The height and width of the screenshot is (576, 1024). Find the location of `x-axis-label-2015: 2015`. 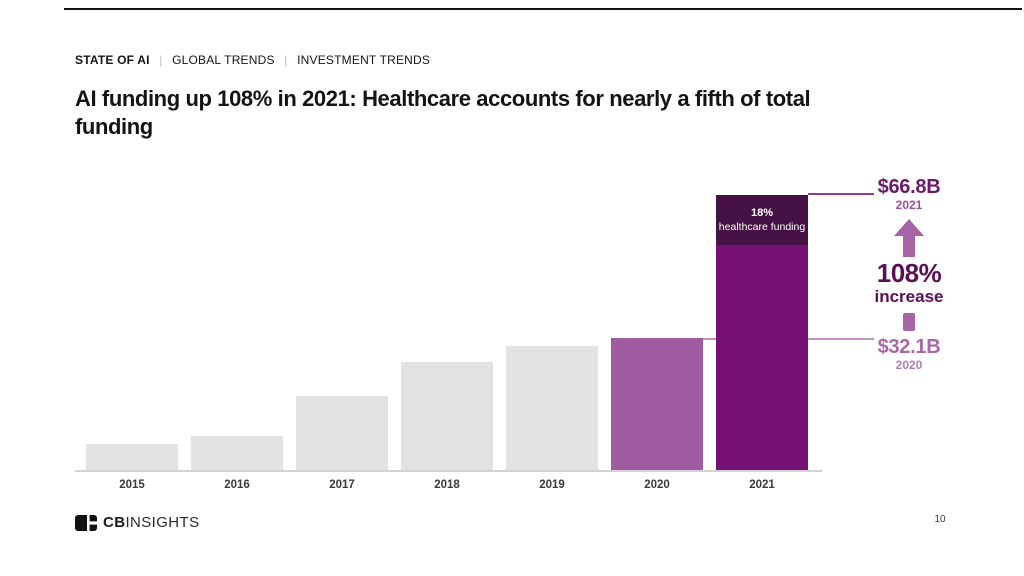

x-axis-label-2015: 2015 is located at coordinates (132, 485).